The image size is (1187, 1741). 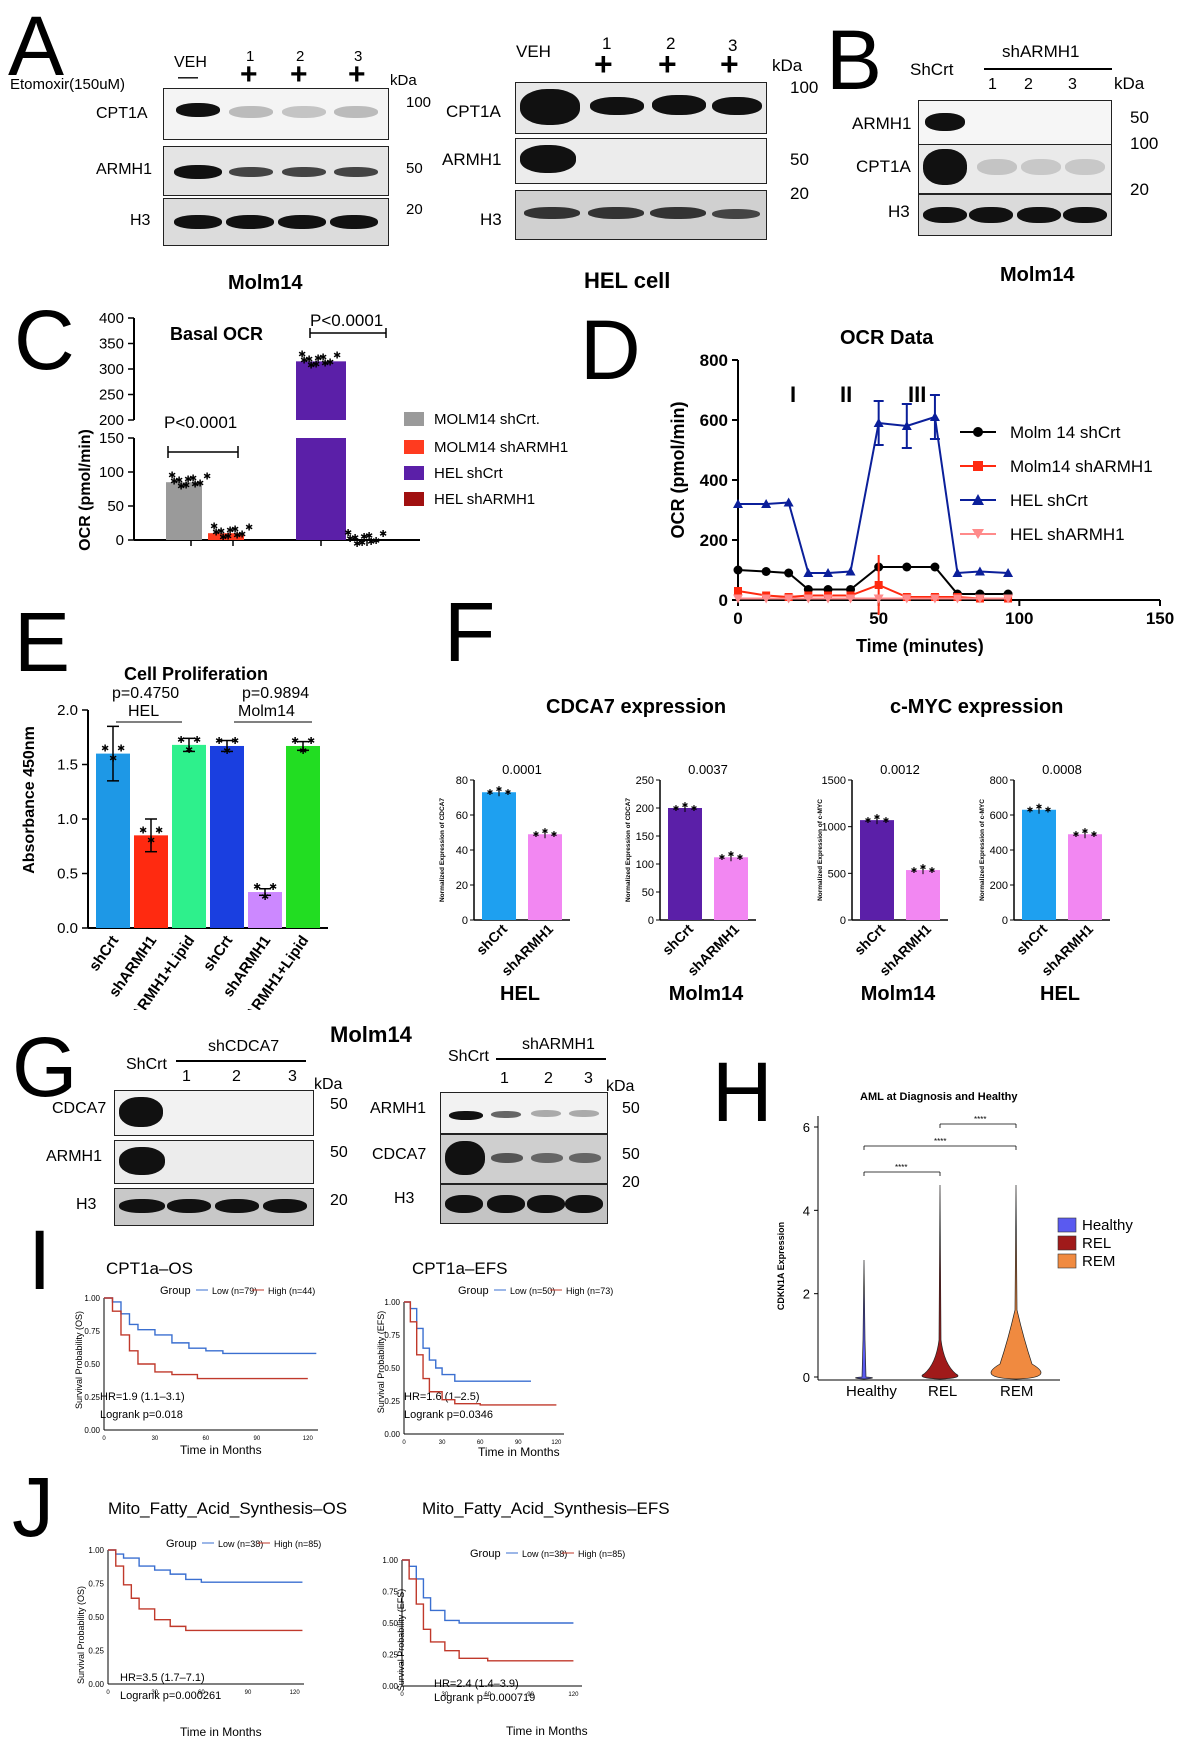 What do you see at coordinates (1016, 1391) in the screenshot?
I see `x-tick-label: REM` at bounding box center [1016, 1391].